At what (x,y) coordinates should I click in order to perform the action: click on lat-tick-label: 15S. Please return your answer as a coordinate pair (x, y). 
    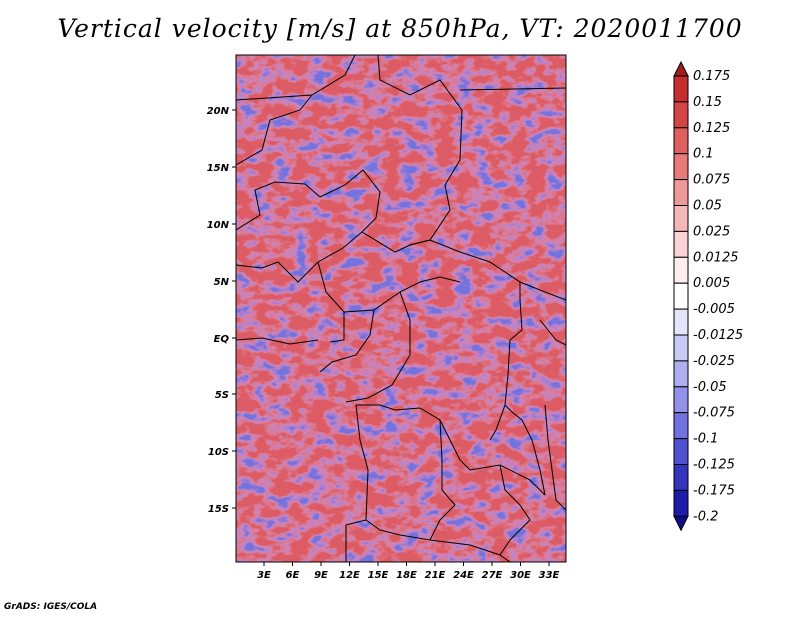
    Looking at the image, I should click on (218, 509).